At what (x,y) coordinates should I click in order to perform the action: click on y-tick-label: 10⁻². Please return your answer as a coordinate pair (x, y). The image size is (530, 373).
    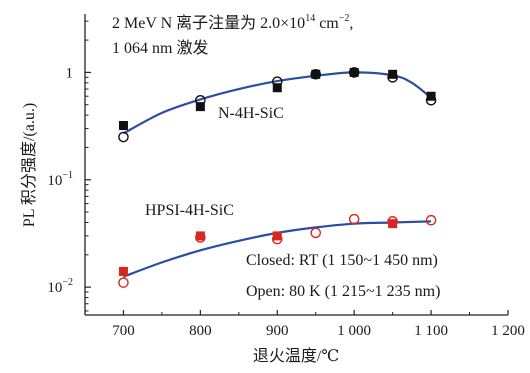
    Looking at the image, I should click on (60, 286).